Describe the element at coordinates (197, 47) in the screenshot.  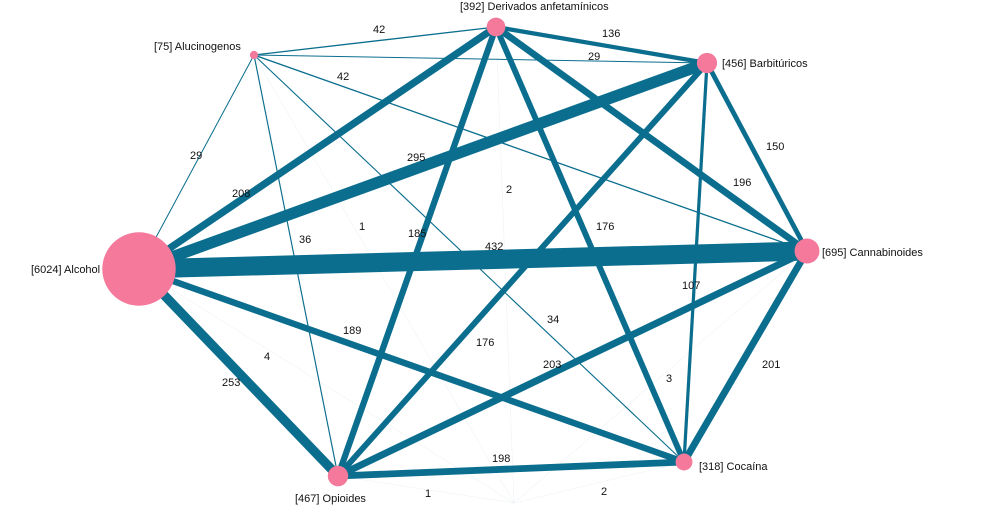
I see `node-label-alucinogenos: [75] Alucinogenos` at that location.